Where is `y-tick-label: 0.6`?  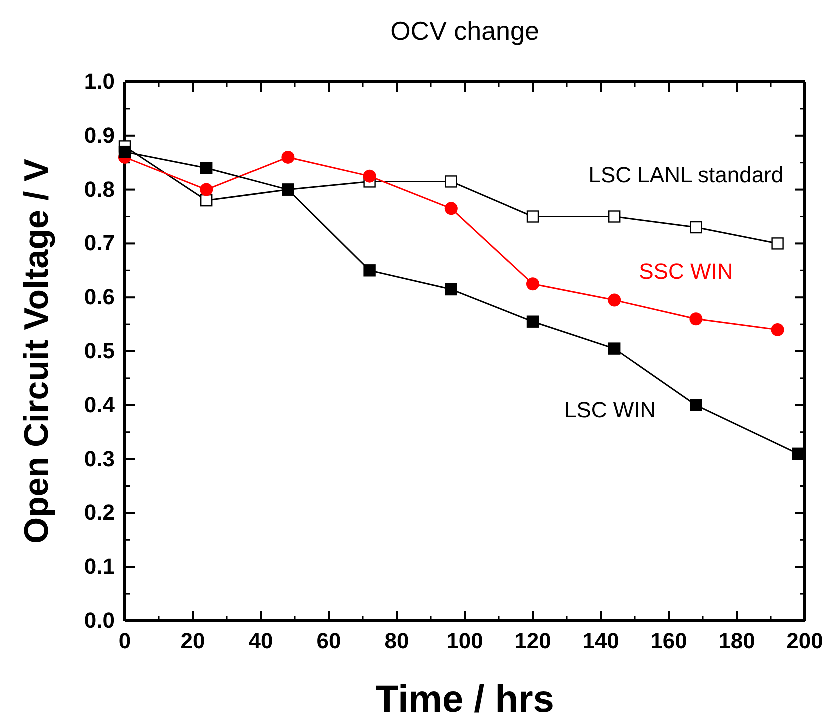 y-tick-label: 0.6 is located at coordinates (99, 297).